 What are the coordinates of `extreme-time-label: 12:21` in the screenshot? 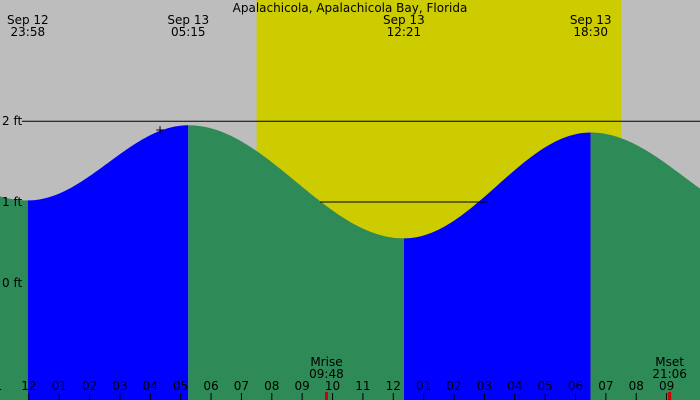 It's located at (404, 32).